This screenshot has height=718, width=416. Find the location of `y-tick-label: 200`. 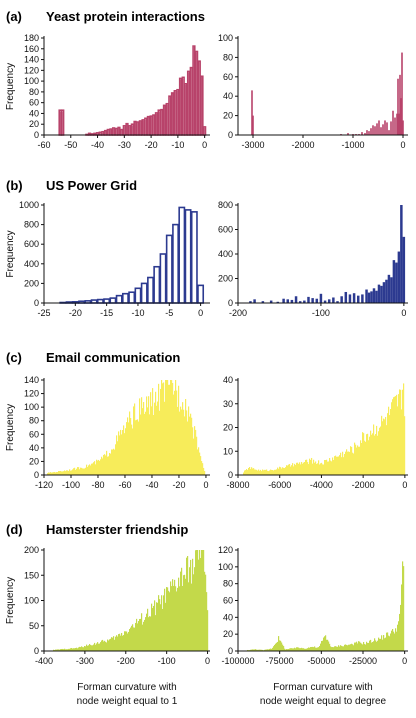

y-tick-label: 200 is located at coordinates (225, 279).